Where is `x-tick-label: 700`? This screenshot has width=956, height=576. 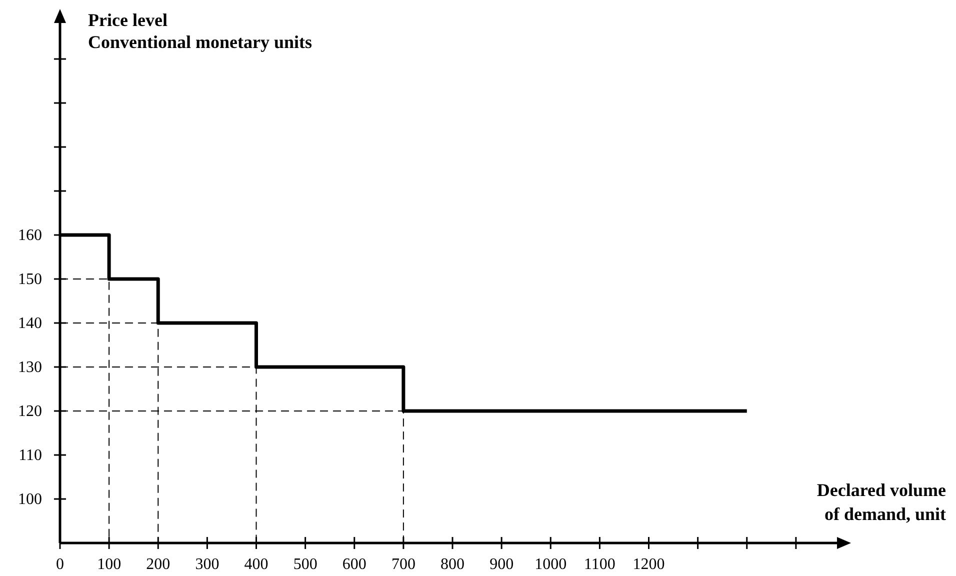 x-tick-label: 700 is located at coordinates (403, 564).